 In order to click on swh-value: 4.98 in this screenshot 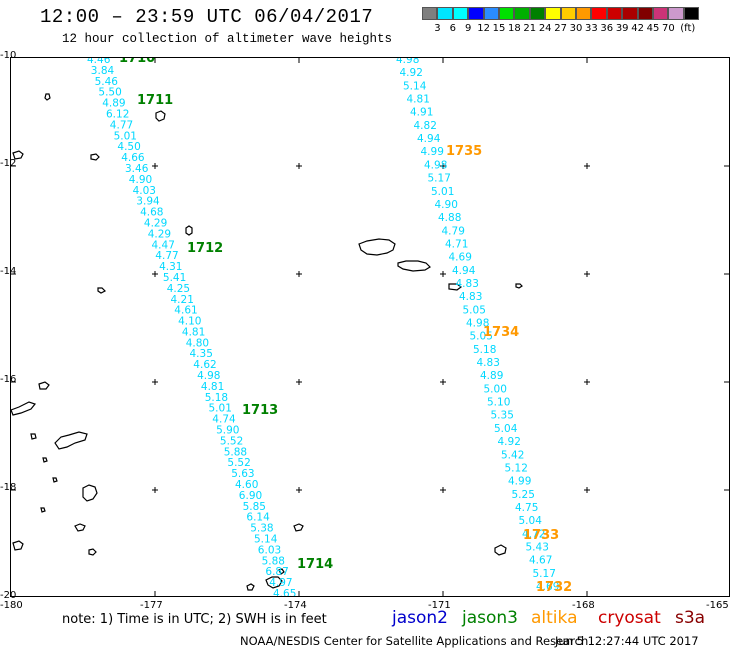, I will do `click(208, 376)`.